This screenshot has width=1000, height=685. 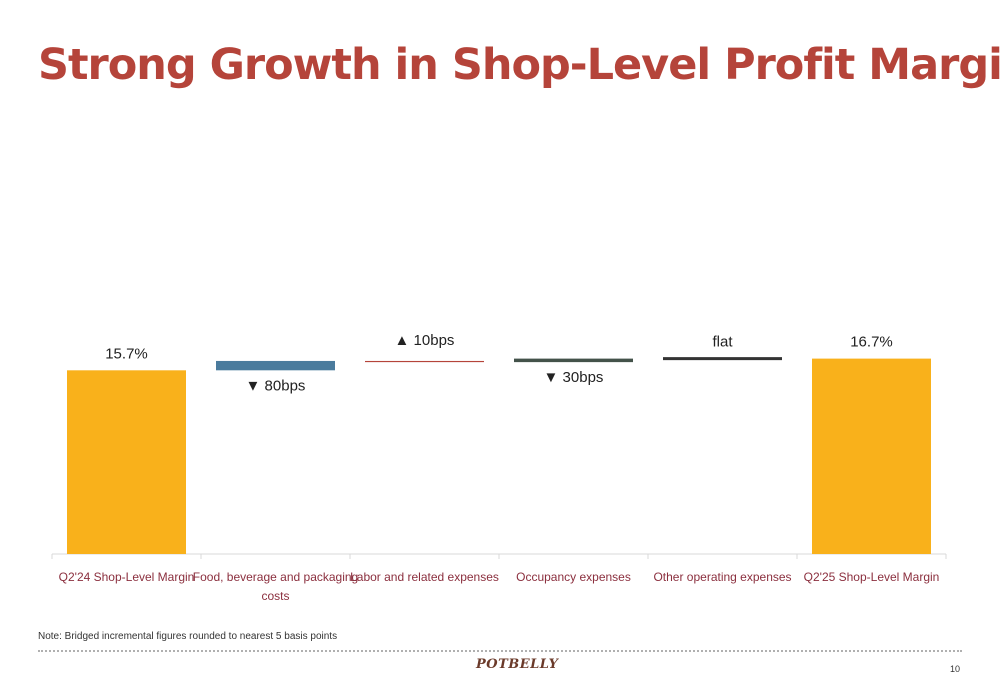 I want to click on data-label: flat, so click(x=722, y=342).